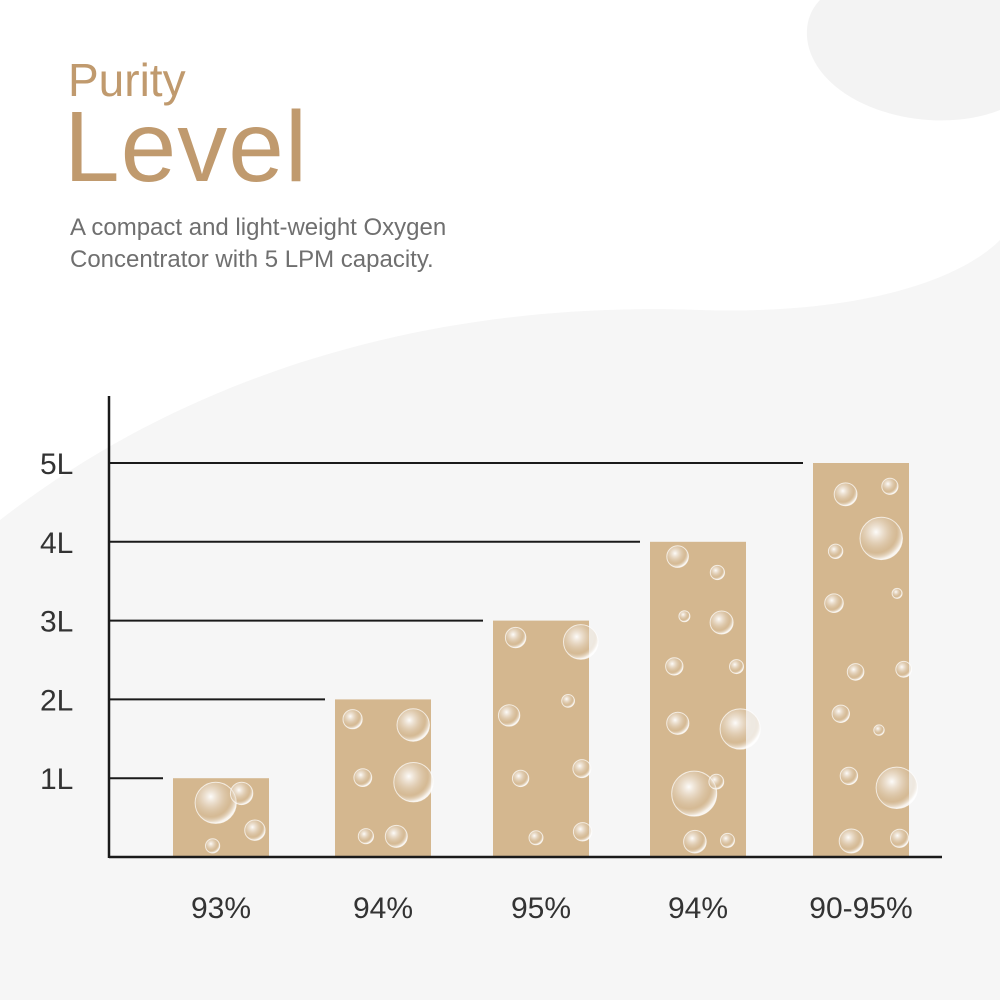  What do you see at coordinates (541, 908) in the screenshot?
I see `x-tick-label: 95%` at bounding box center [541, 908].